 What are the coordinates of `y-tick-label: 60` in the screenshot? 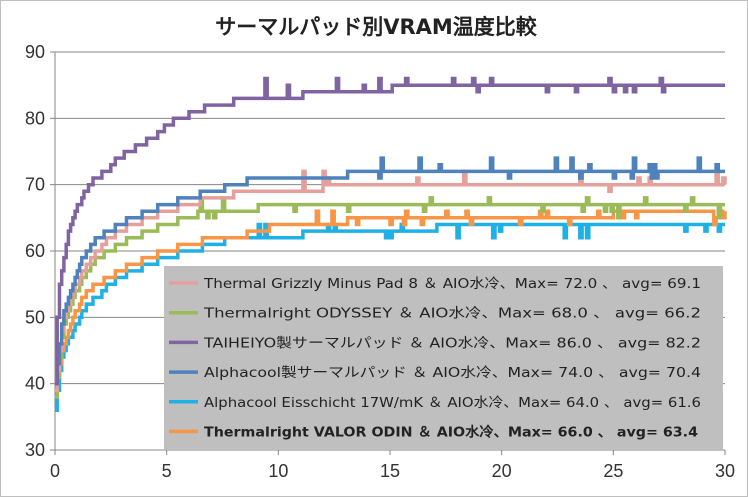 It's located at (35, 251).